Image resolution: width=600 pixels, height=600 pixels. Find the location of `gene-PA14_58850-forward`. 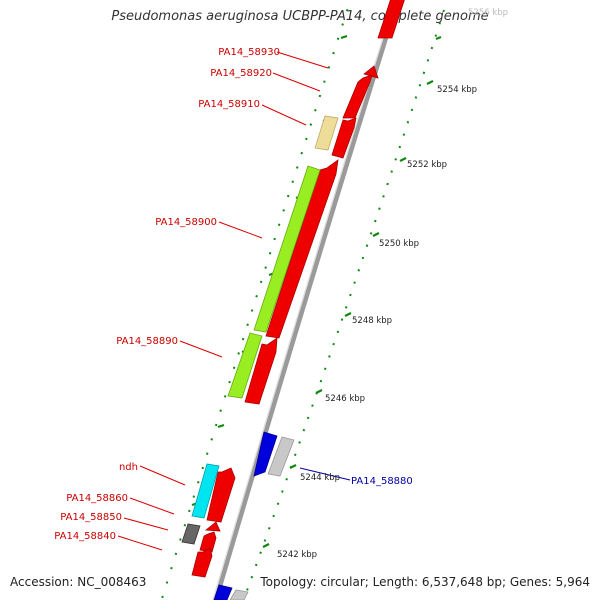

gene-PA14_58850-forward is located at coordinates (212, 526).